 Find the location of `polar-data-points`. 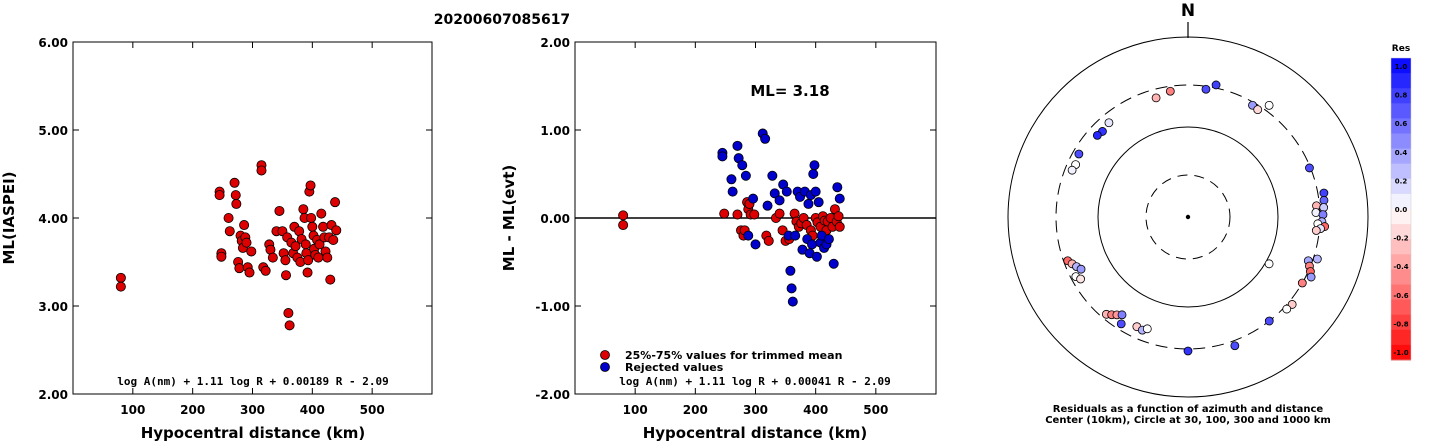

polar-data-points is located at coordinates (1196, 218).